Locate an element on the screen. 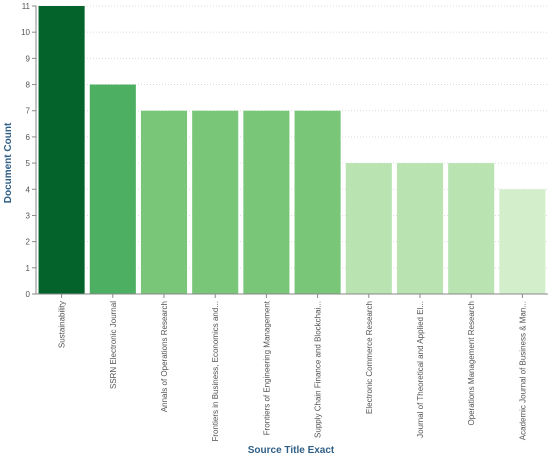 This screenshot has height=458, width=550. y-tick-label: 9 is located at coordinates (28, 58).